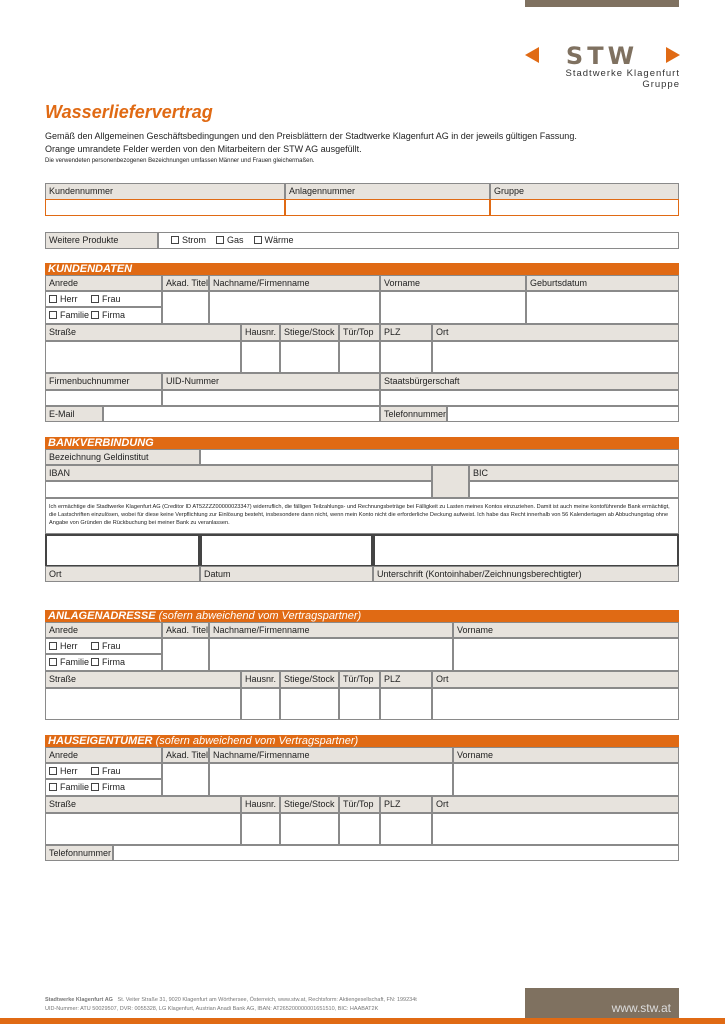 The width and height of the screenshot is (725, 1024). I want to click on product-option: Gas, so click(230, 240).